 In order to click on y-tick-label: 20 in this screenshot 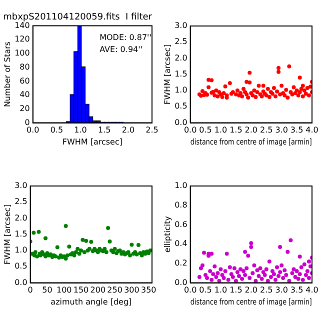, I will do `click(25, 109)`.